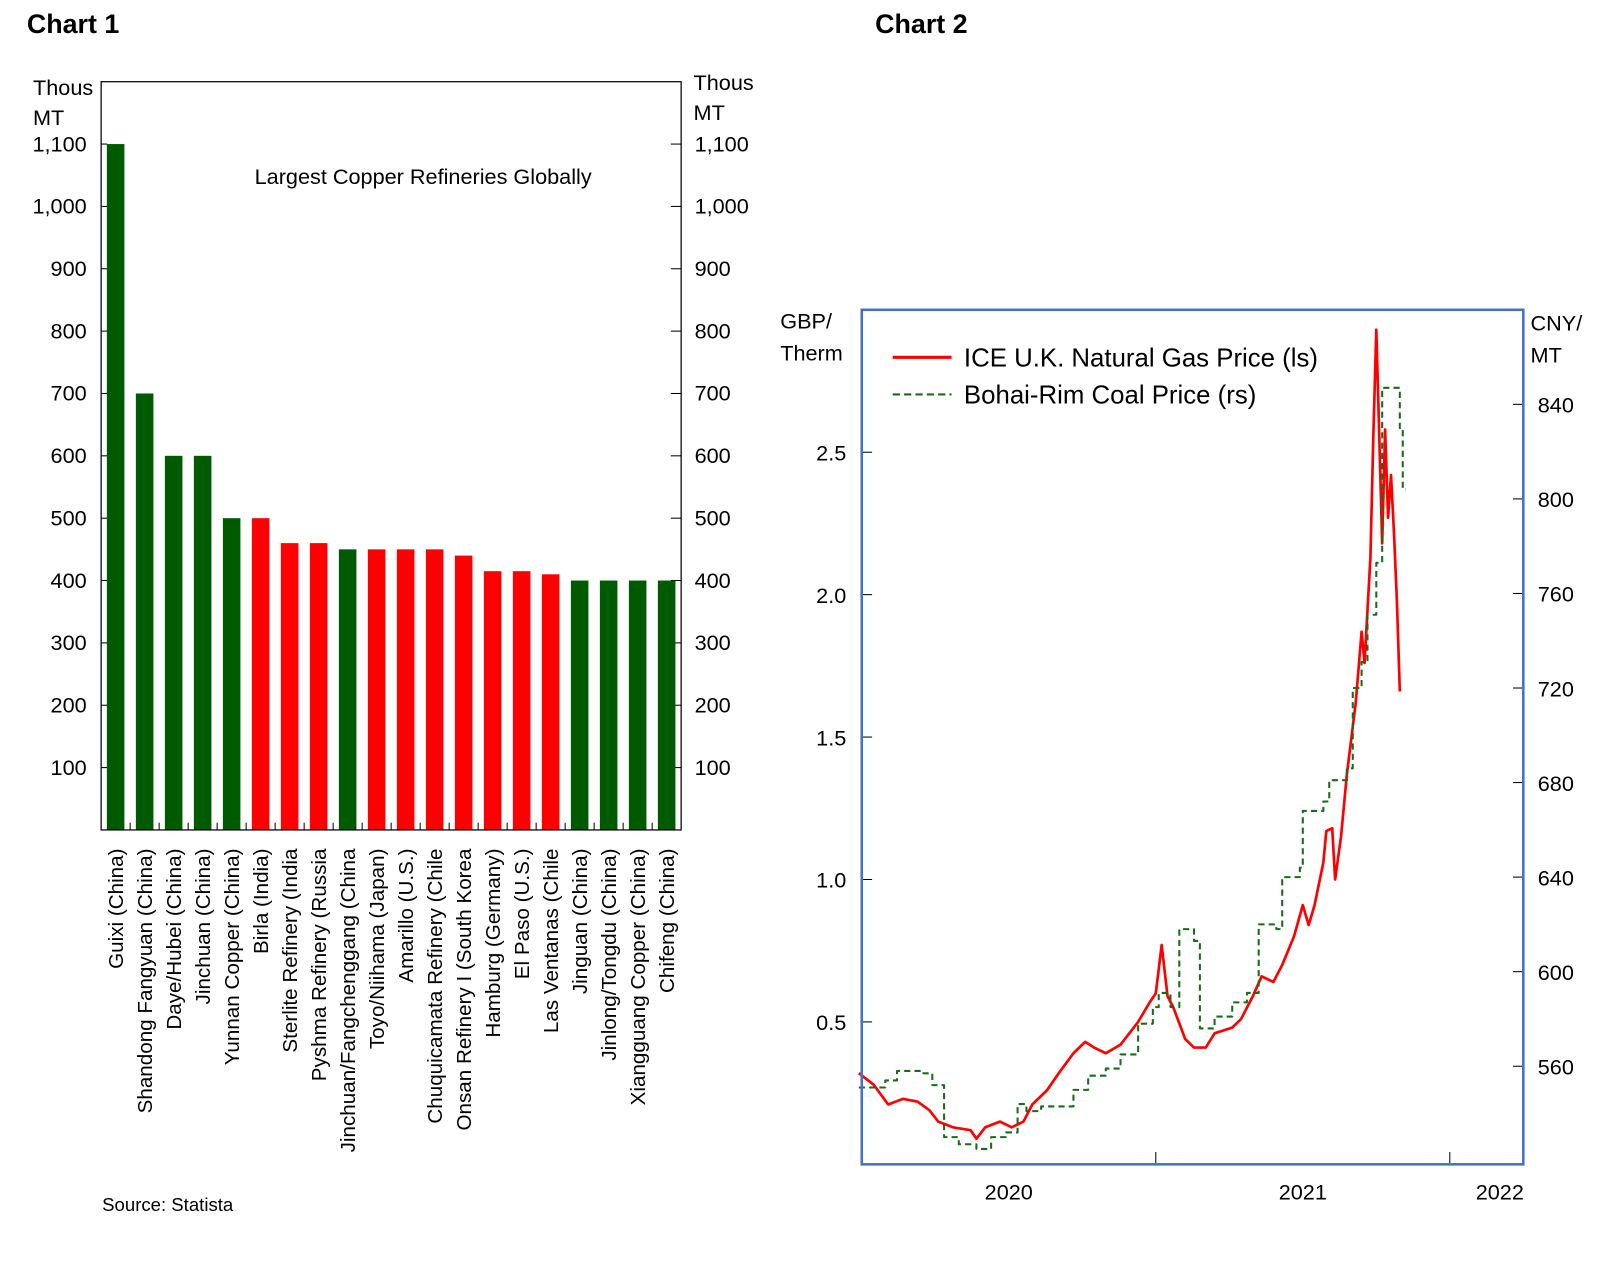 The width and height of the screenshot is (1610, 1277). I want to click on left-axis-unit-line2: MT, so click(48, 117).